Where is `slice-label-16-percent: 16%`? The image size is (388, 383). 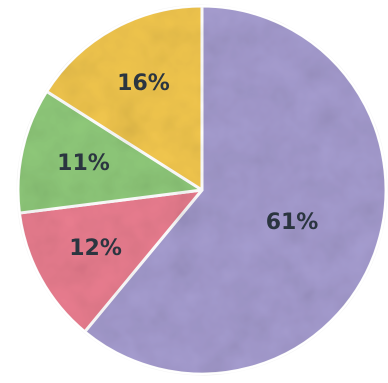 slice-label-16-percent: 16% is located at coordinates (143, 83).